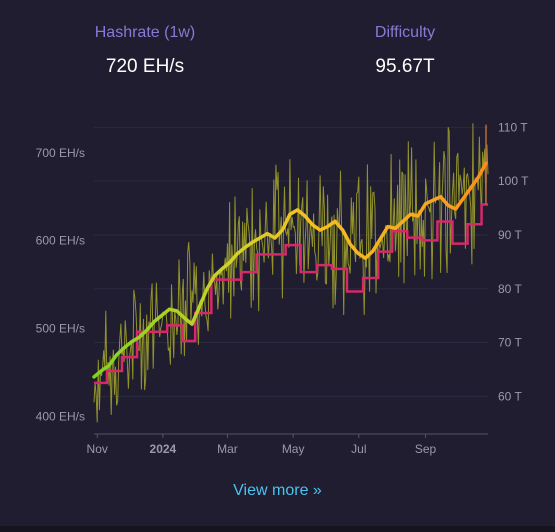 Image resolution: width=555 pixels, height=532 pixels. Describe the element at coordinates (405, 51) in the screenshot. I see `difficulty-stat: Difficulty 95.67T` at that location.